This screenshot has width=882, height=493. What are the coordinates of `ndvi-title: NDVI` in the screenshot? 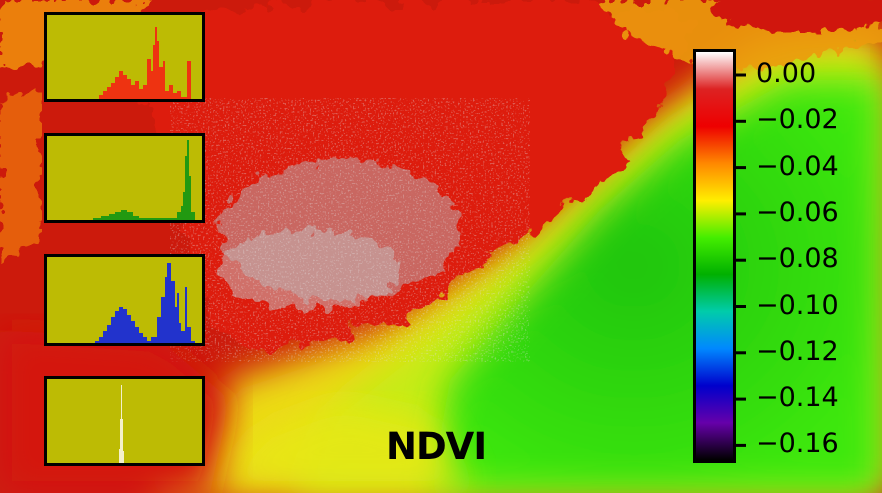 It's located at (436, 446).